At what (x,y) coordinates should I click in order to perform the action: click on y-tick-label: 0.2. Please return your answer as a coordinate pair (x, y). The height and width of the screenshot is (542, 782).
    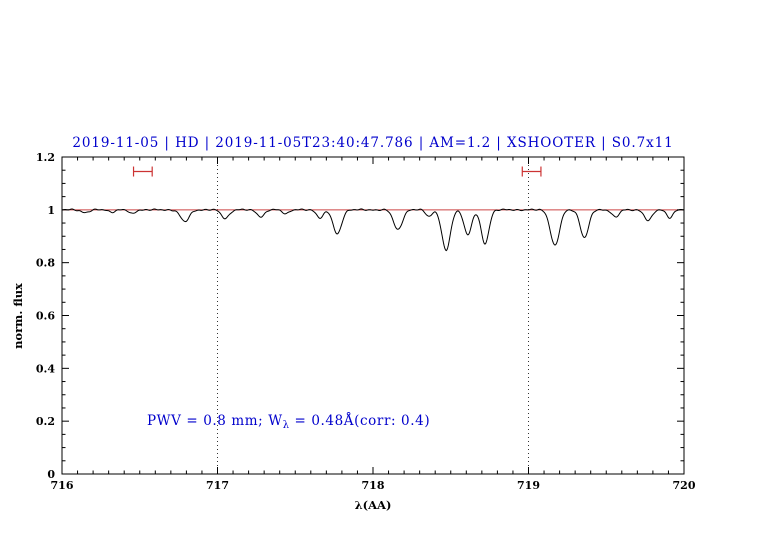
    Looking at the image, I should click on (45, 421).